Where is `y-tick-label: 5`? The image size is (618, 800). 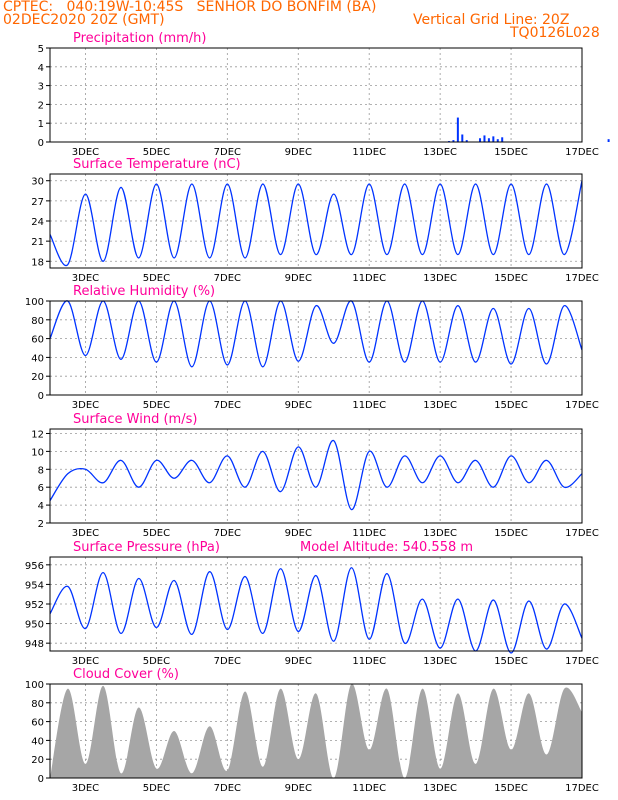
y-tick-label: 5 is located at coordinates (41, 49).